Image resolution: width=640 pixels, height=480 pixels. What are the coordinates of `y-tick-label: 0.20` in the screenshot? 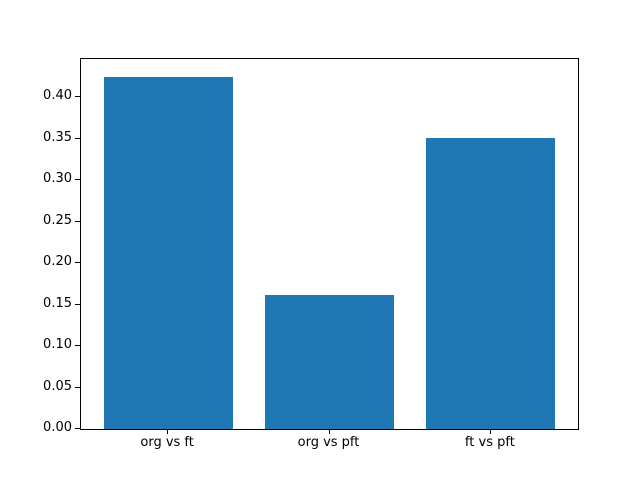 It's located at (57, 262).